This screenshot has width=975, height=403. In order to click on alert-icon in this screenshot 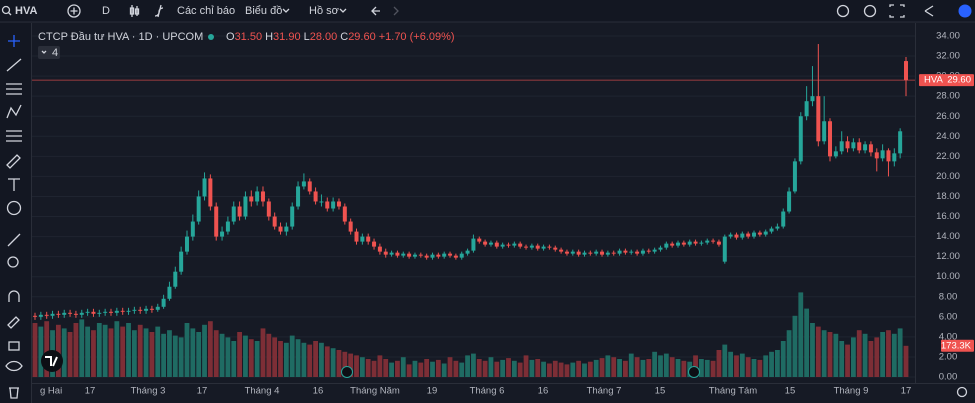, I will do `click(843, 11)`.